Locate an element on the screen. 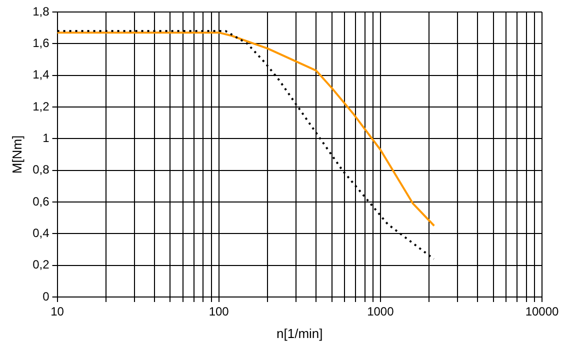 The height and width of the screenshot is (346, 570). y-axis-title: M[Nm] is located at coordinates (16, 154).